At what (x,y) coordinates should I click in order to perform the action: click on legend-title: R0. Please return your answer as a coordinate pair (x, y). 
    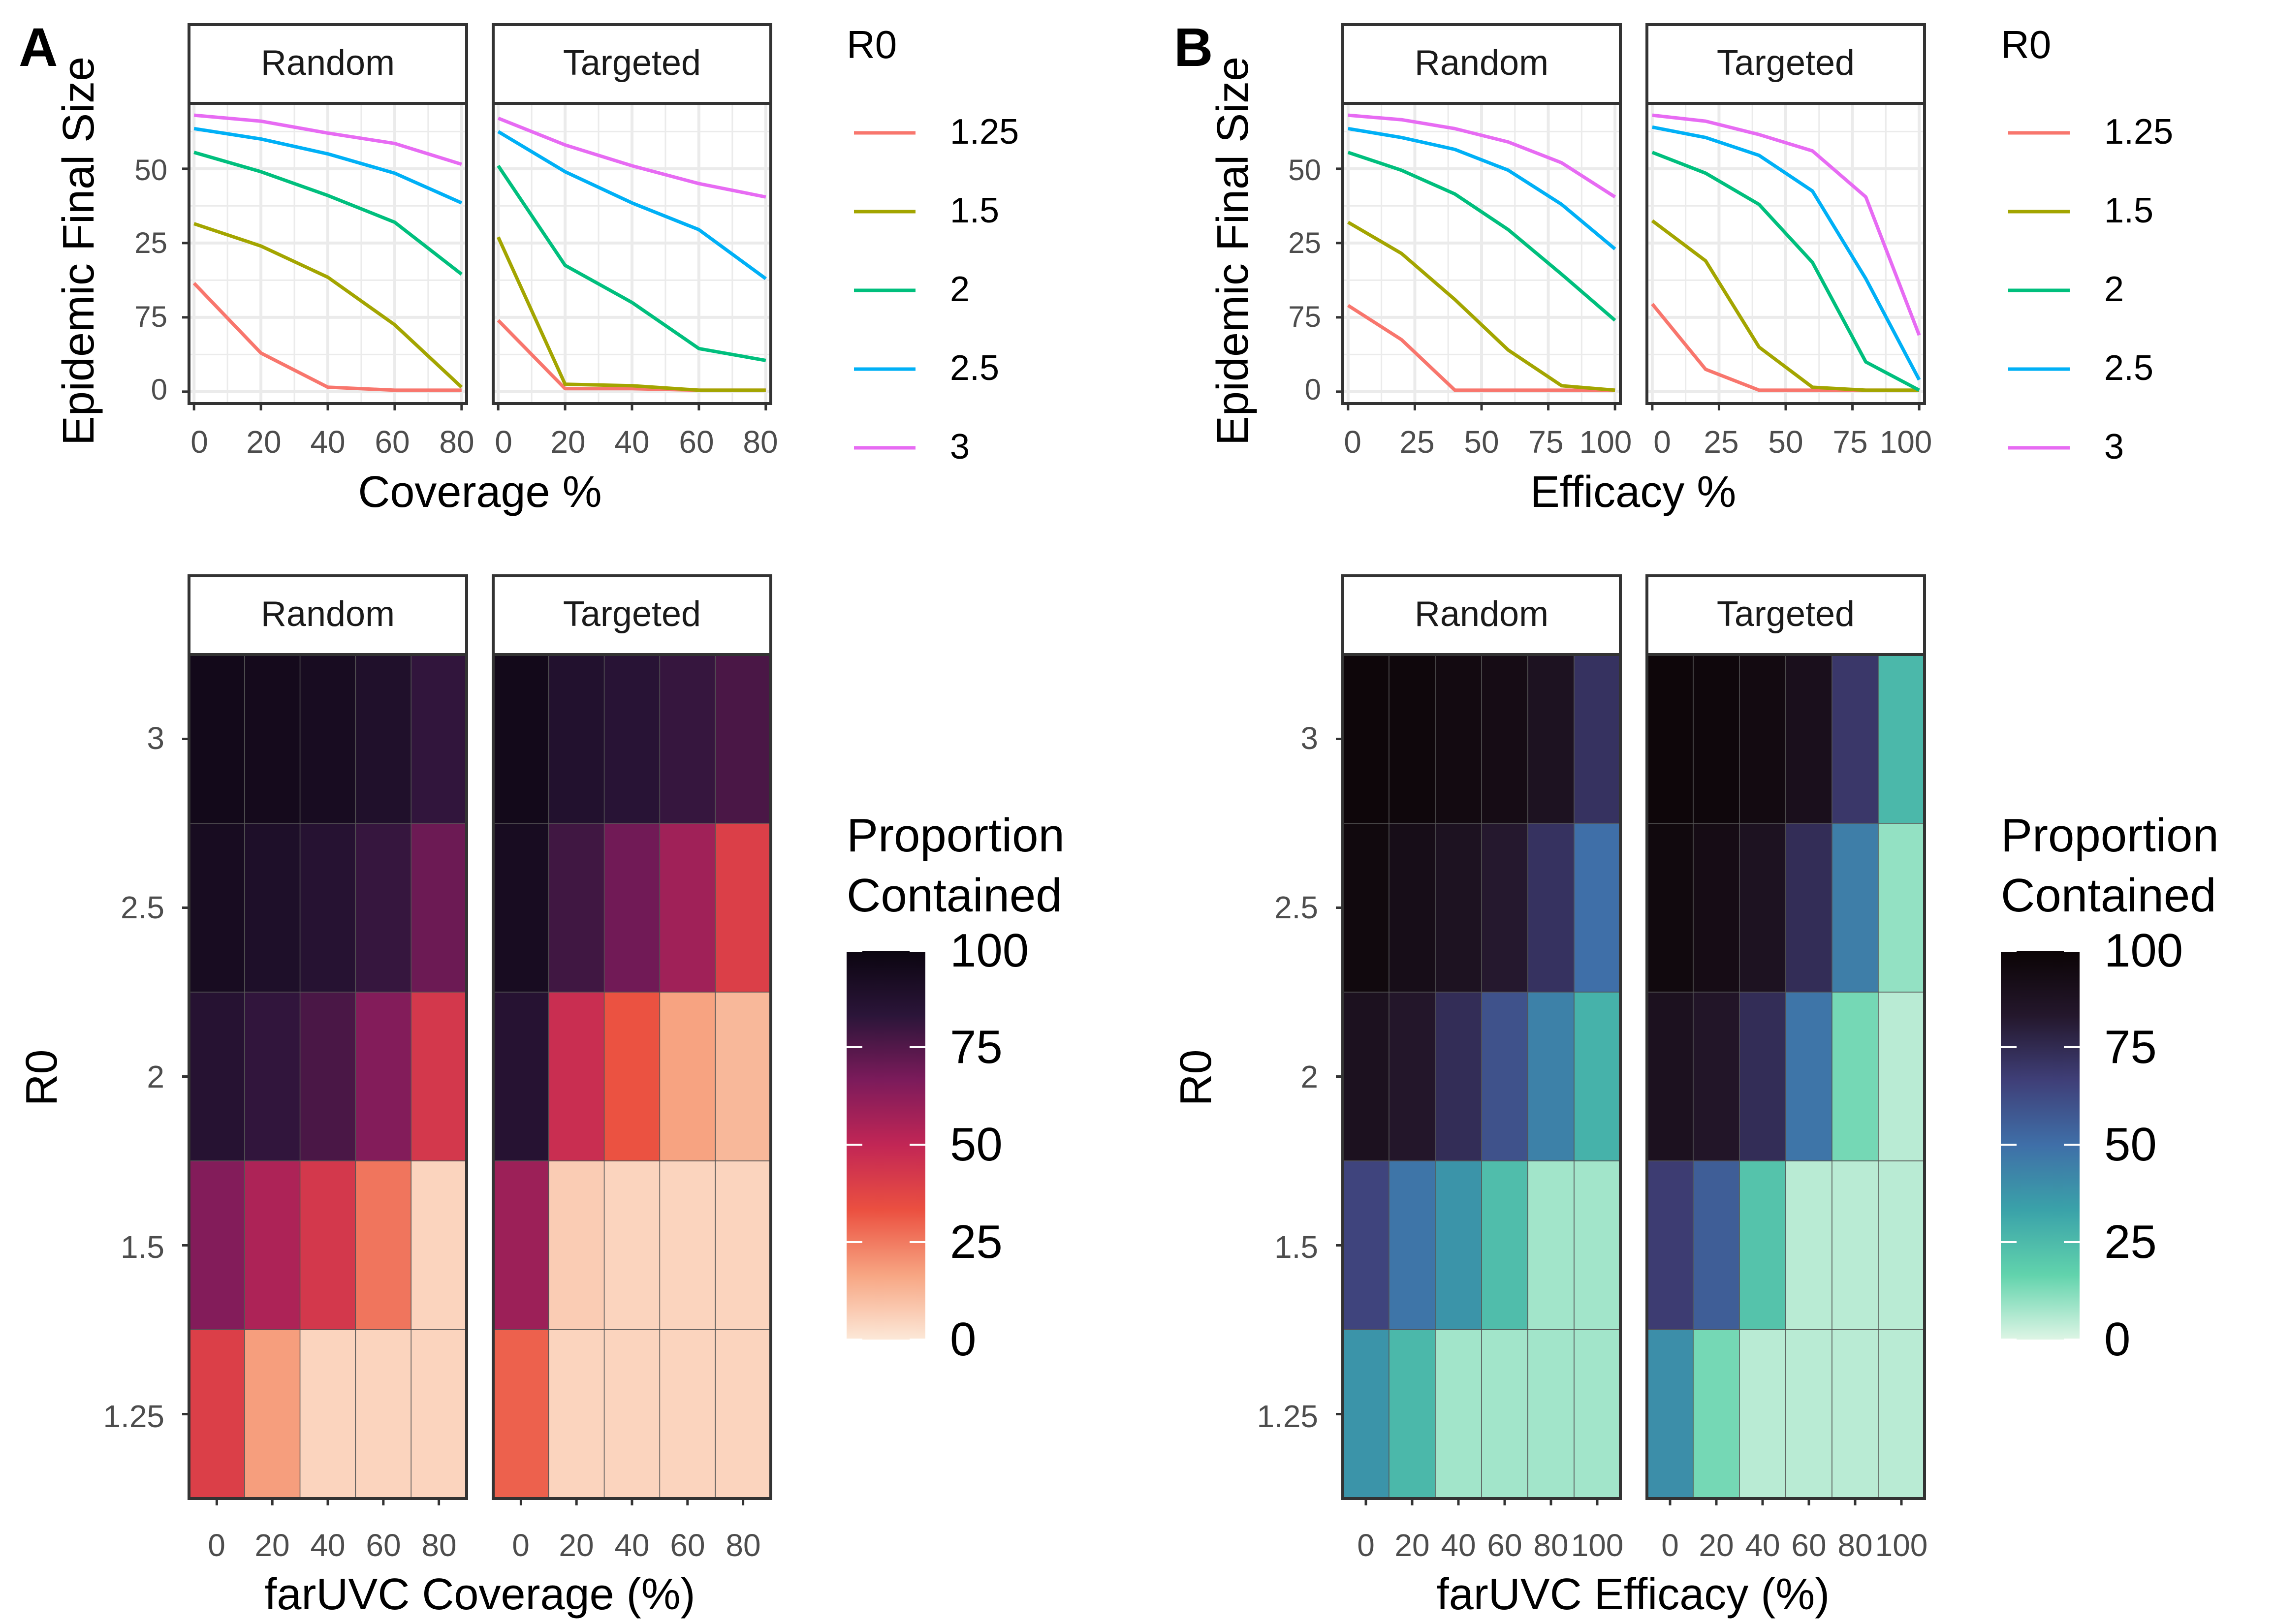
    Looking at the image, I should click on (2026, 44).